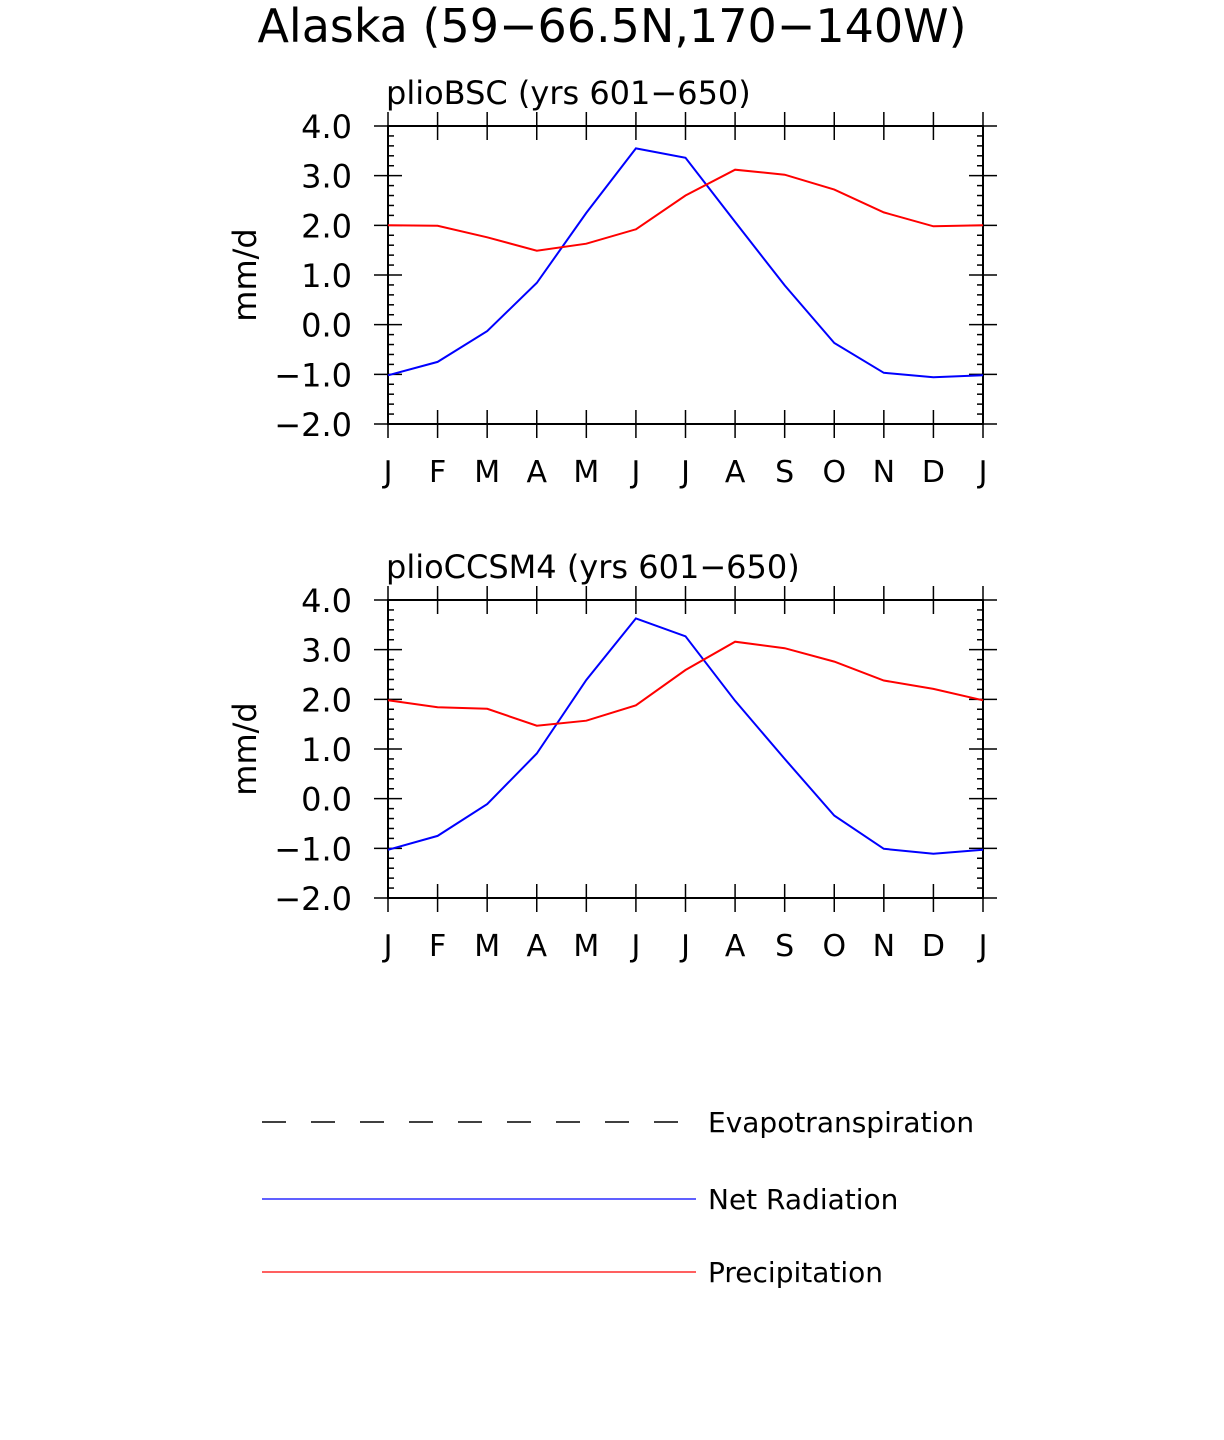 The image size is (1224, 1440). What do you see at coordinates (795, 1272) in the screenshot?
I see `legend-label: Precipitation` at bounding box center [795, 1272].